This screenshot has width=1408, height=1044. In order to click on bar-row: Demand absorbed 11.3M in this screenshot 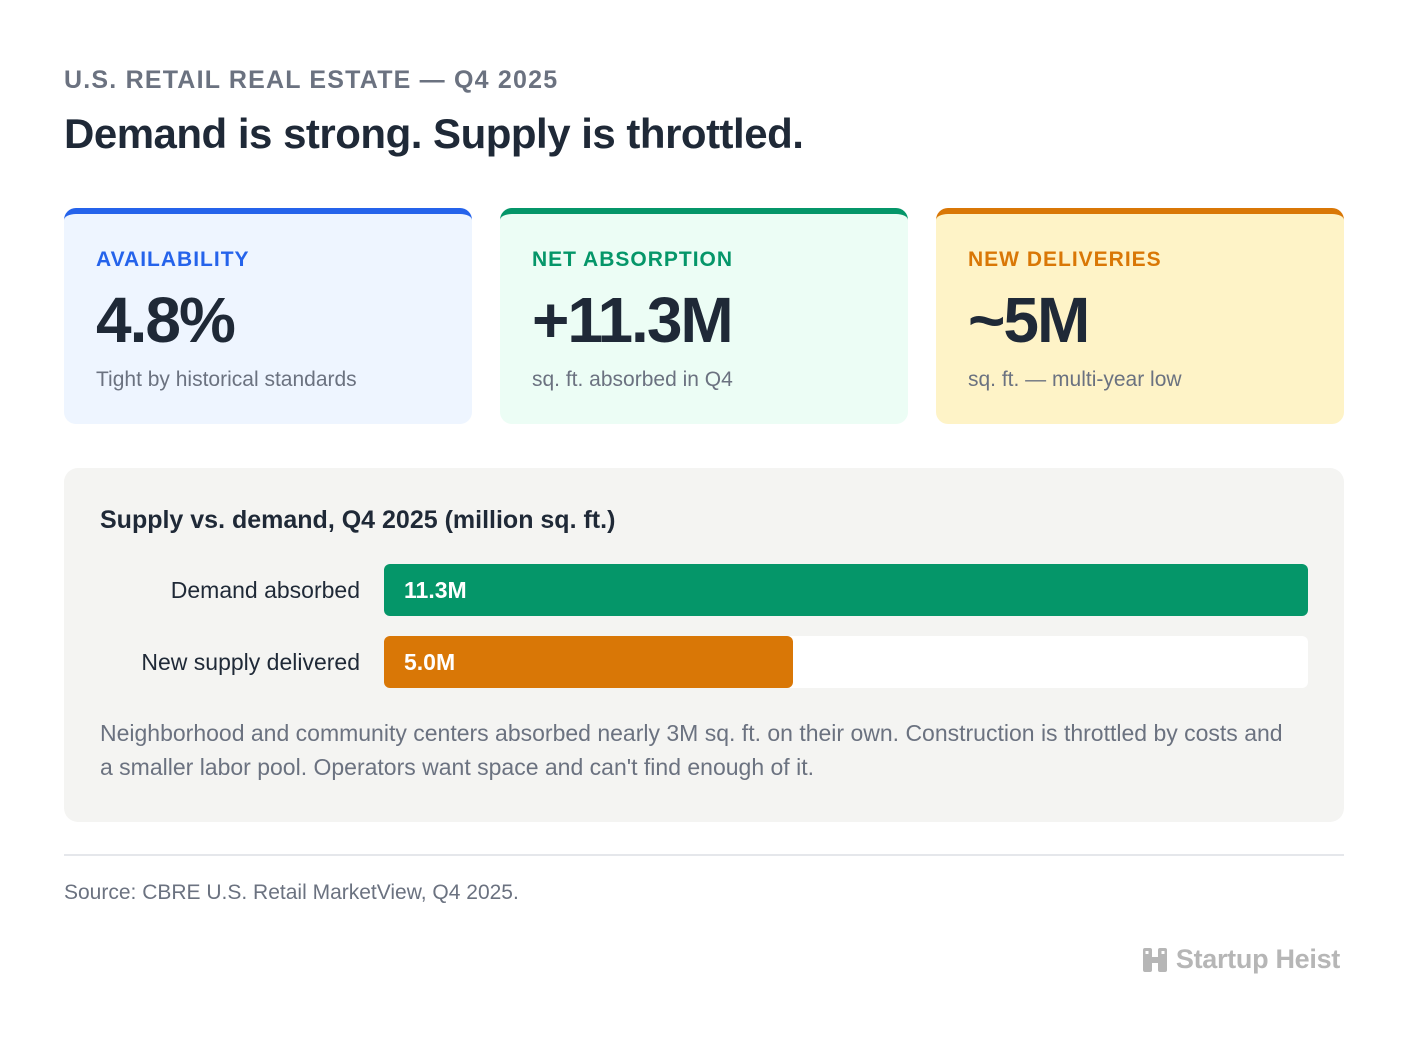, I will do `click(704, 590)`.